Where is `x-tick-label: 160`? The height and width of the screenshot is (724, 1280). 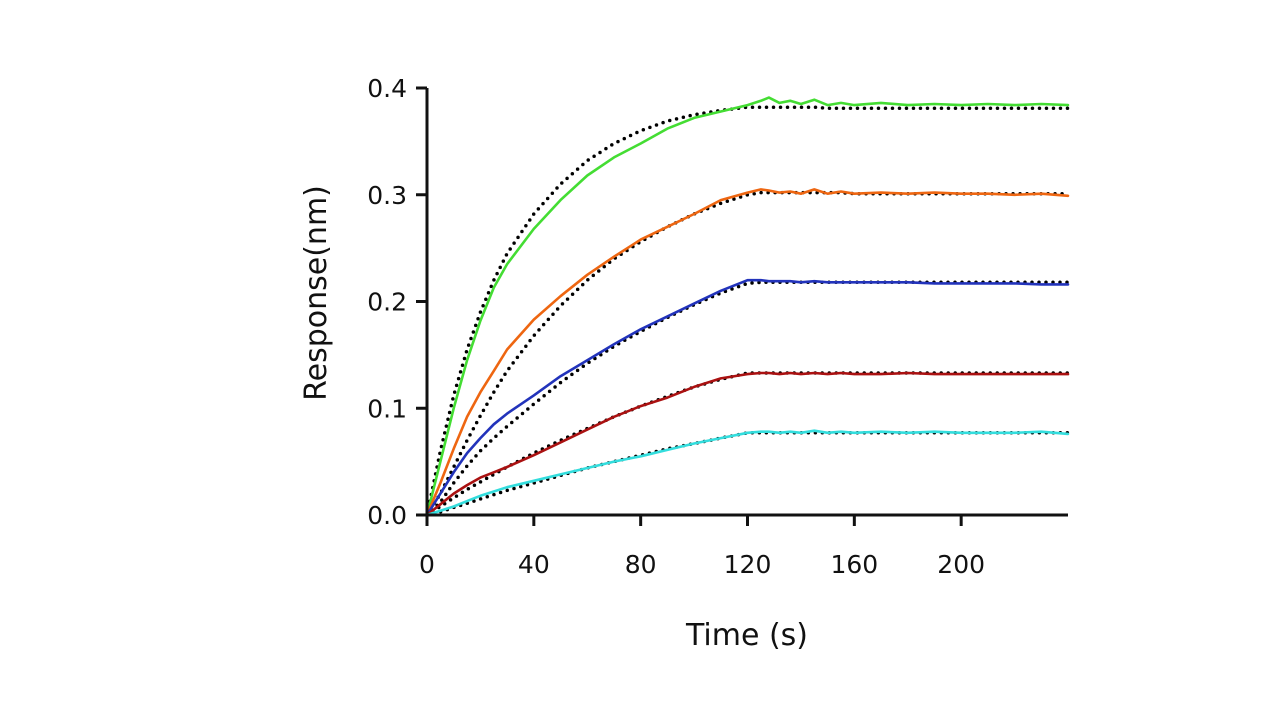 x-tick-label: 160 is located at coordinates (854, 564).